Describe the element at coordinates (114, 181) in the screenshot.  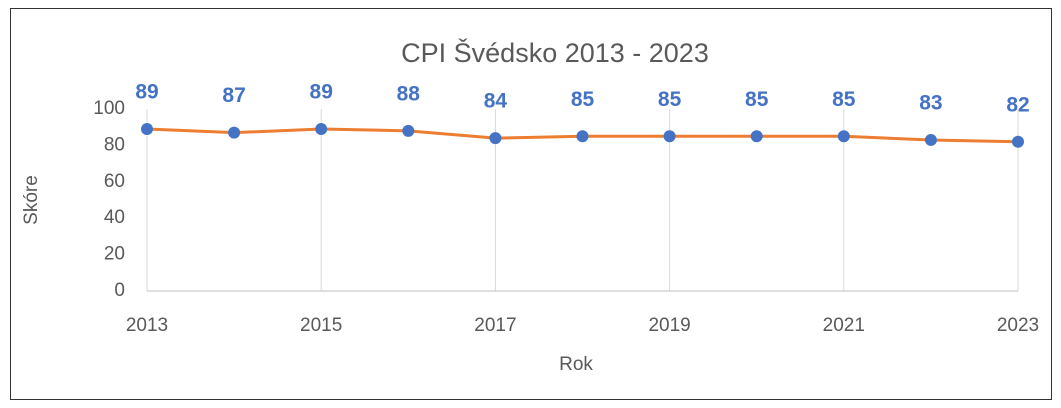
I see `y-tick-label: 60` at that location.